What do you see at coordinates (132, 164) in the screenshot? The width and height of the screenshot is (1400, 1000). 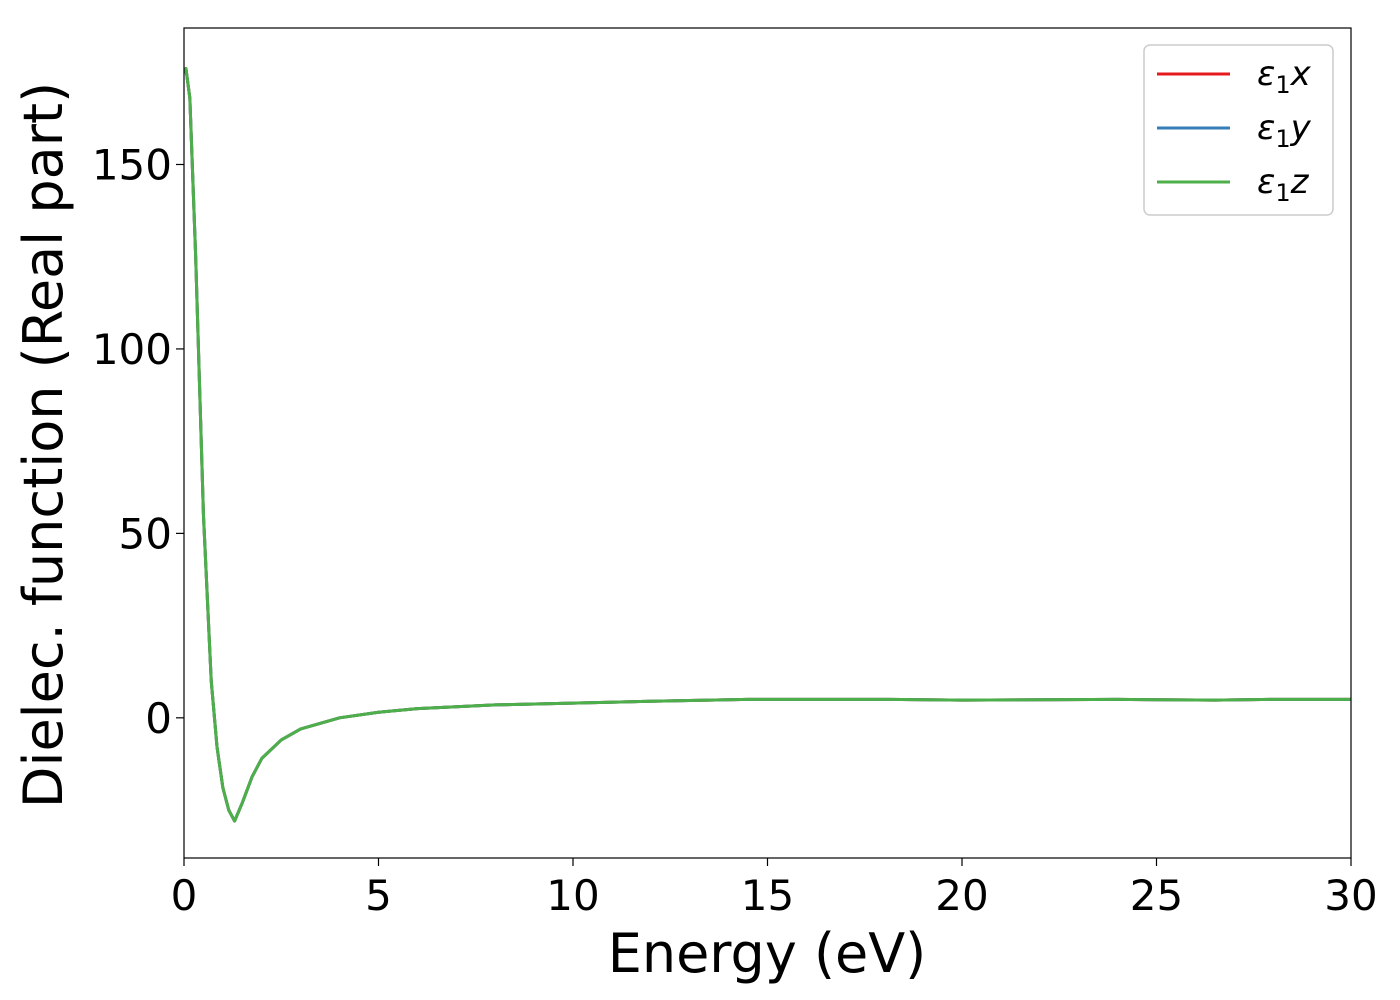 I see `y-tick-label: 150` at bounding box center [132, 164].